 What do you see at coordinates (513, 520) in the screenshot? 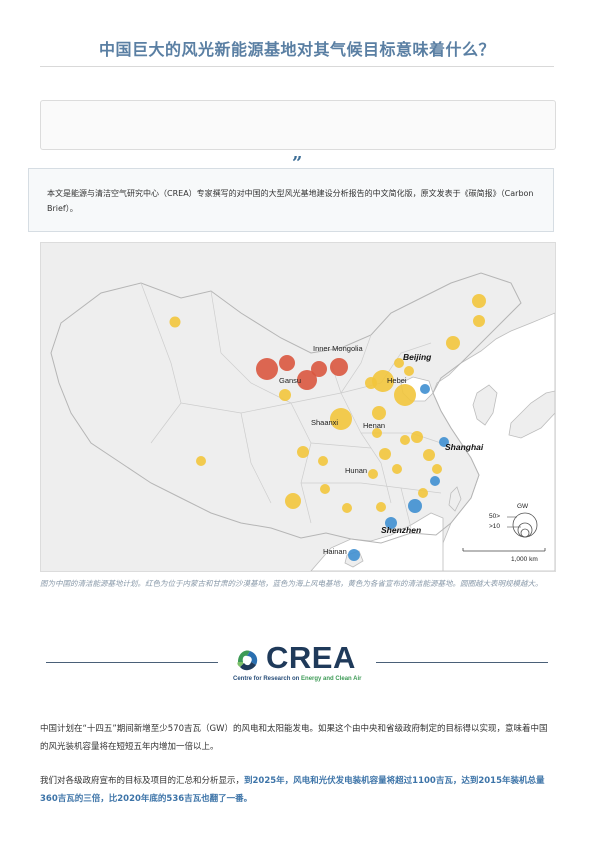
I see `size-legend: GW 50> >10` at bounding box center [513, 520].